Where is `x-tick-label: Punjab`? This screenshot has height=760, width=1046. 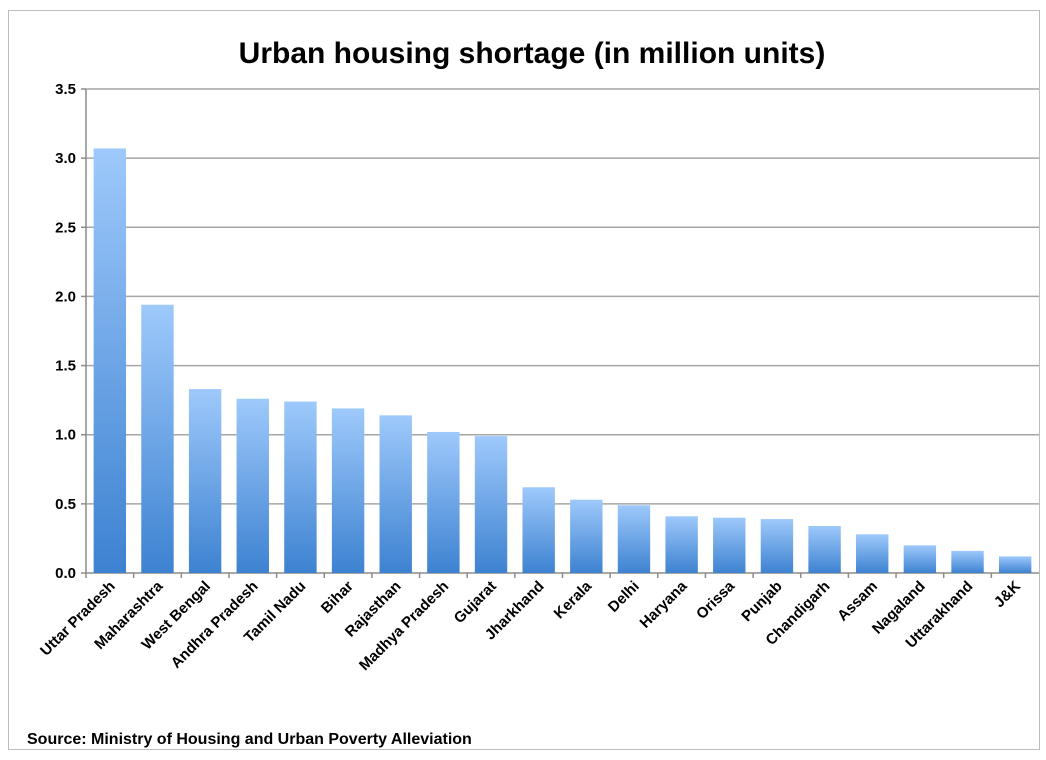 x-tick-label: Punjab is located at coordinates (761, 601).